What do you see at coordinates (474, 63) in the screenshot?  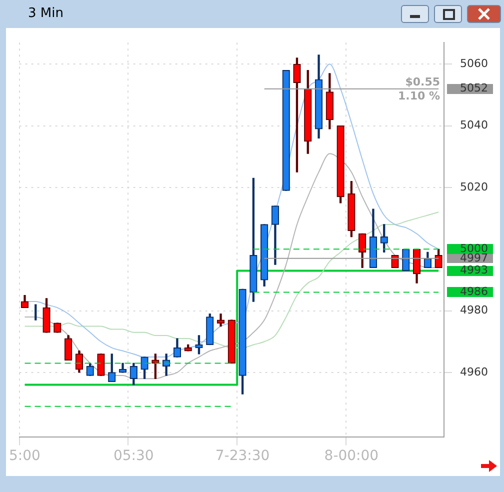 I see `y-tick-label: 5060` at bounding box center [474, 63].